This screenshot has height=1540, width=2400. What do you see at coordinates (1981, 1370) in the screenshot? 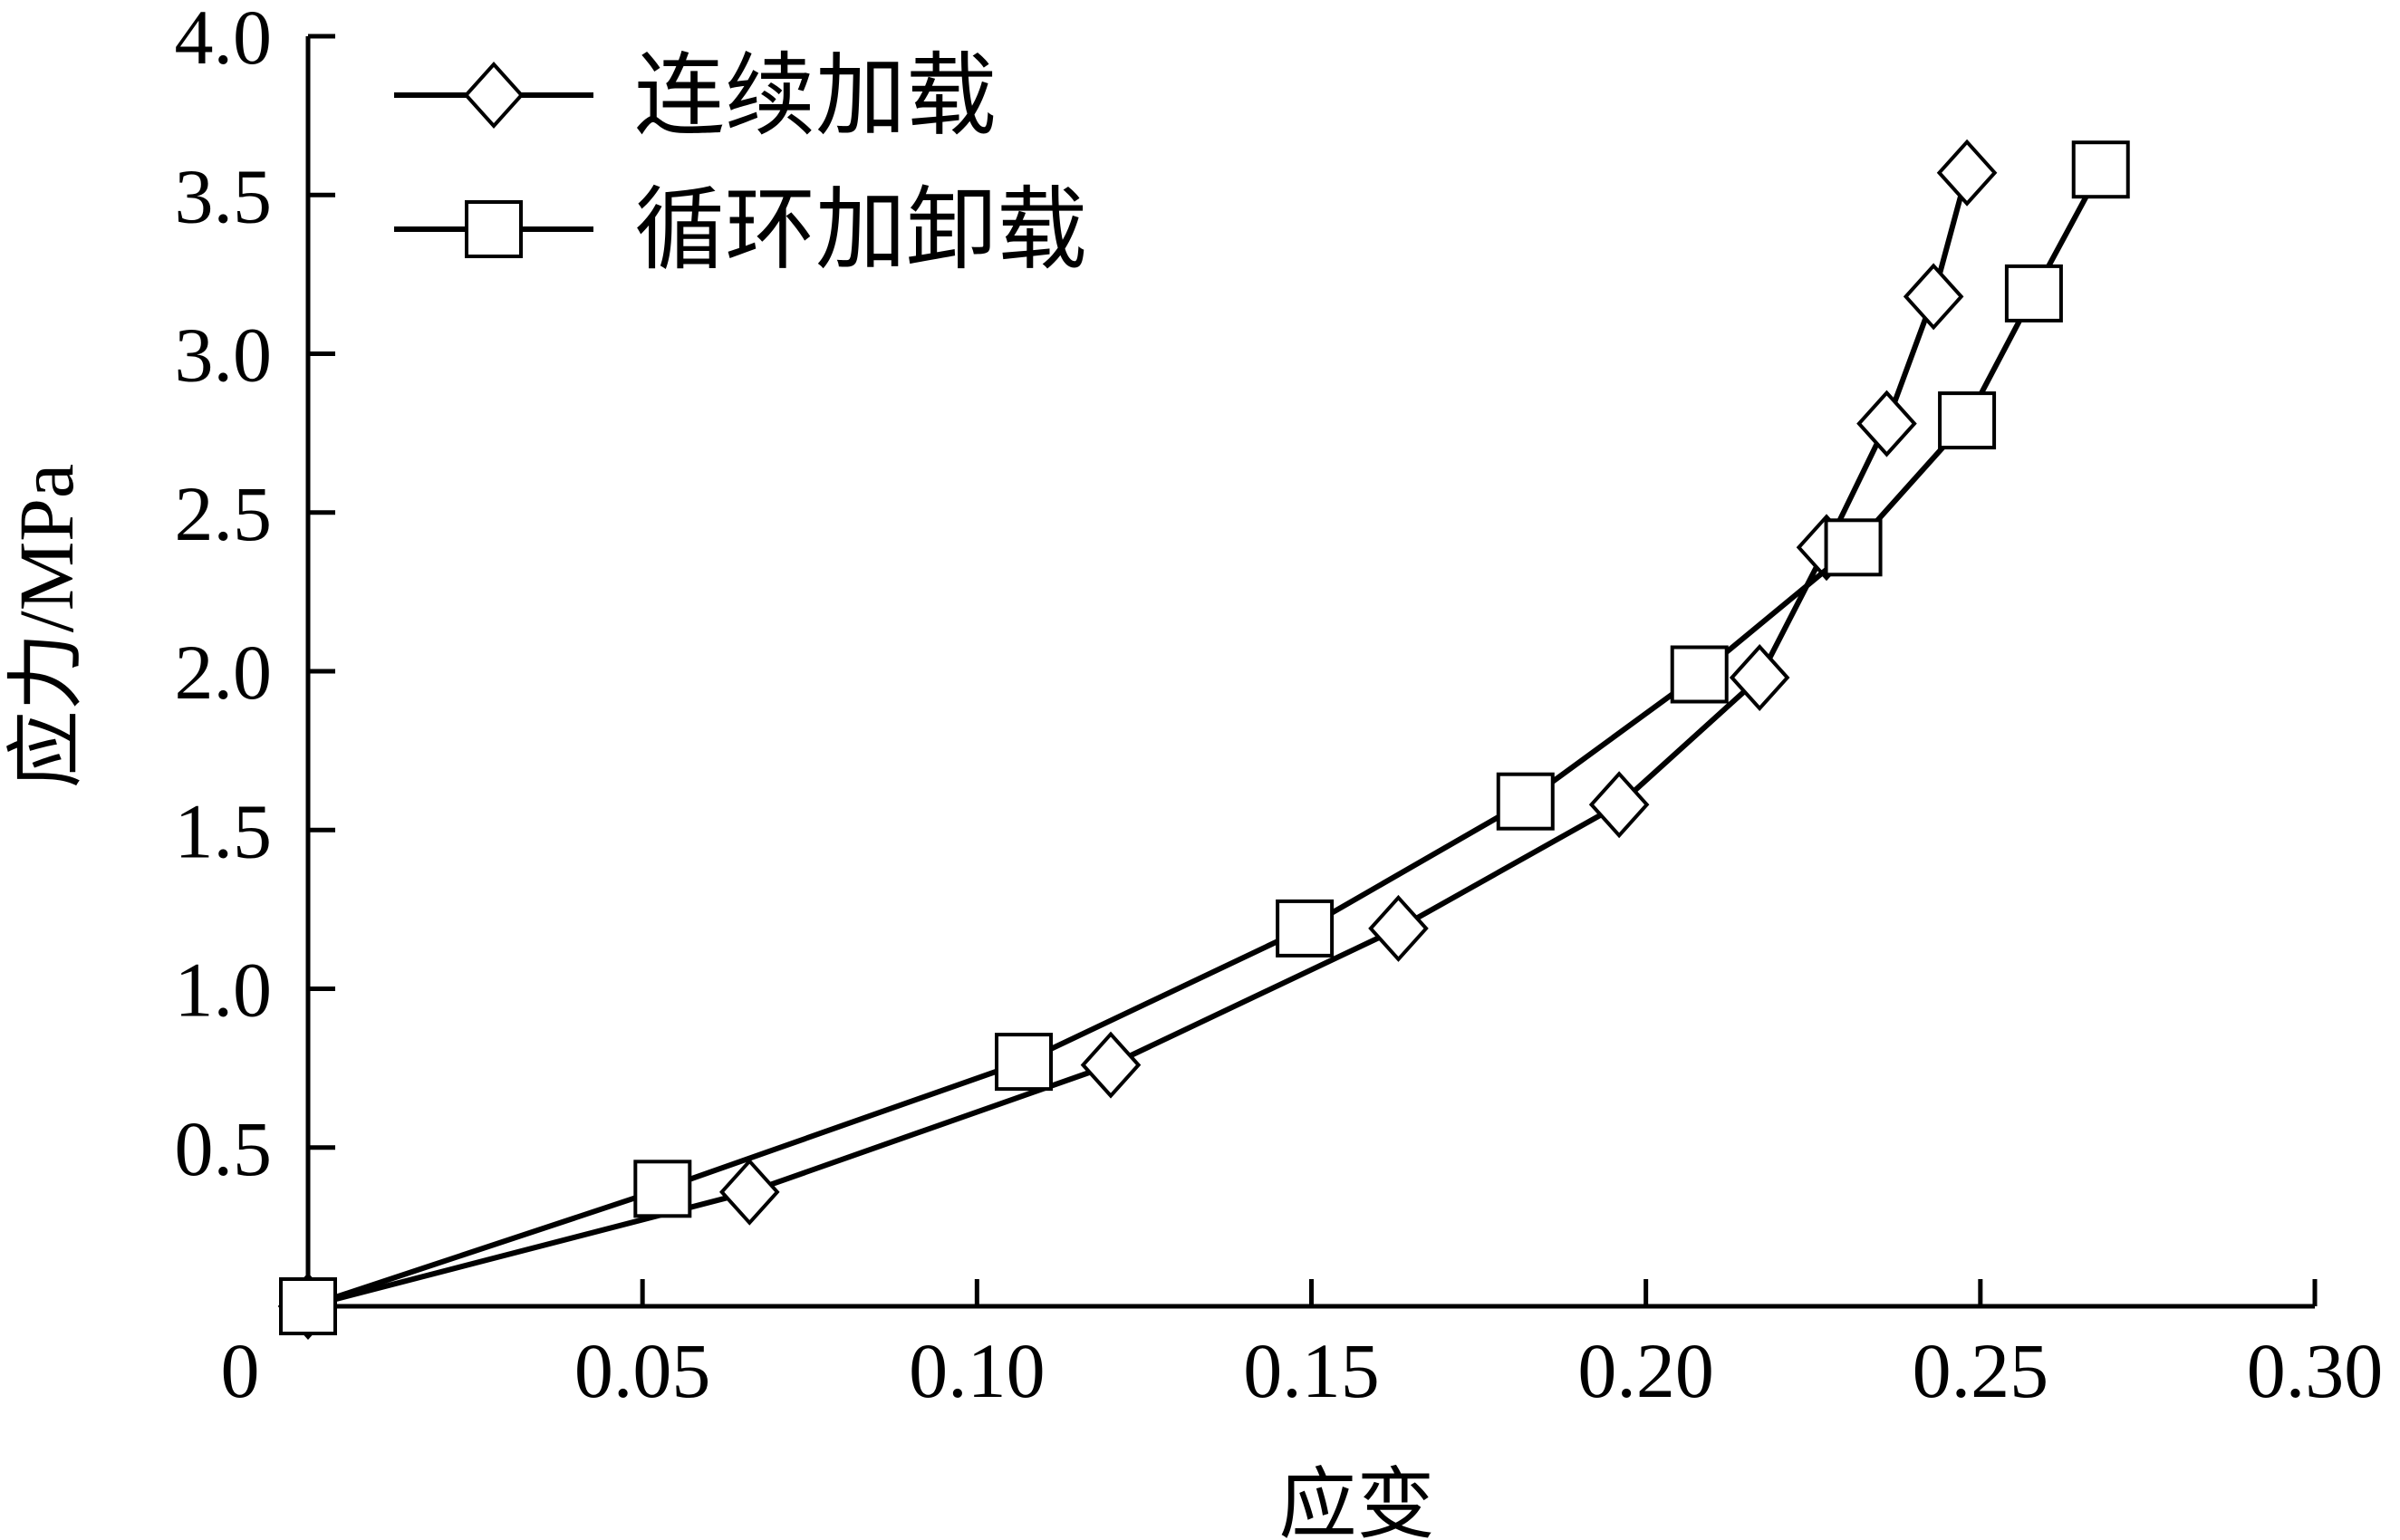
I see `x-tick-label: 0.25` at bounding box center [1981, 1370].